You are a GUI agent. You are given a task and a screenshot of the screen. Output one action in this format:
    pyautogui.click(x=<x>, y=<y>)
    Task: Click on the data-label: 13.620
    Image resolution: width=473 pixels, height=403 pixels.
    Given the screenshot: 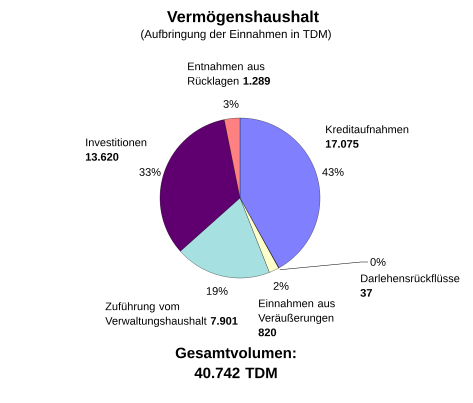 What is the action you would take?
    pyautogui.click(x=102, y=156)
    